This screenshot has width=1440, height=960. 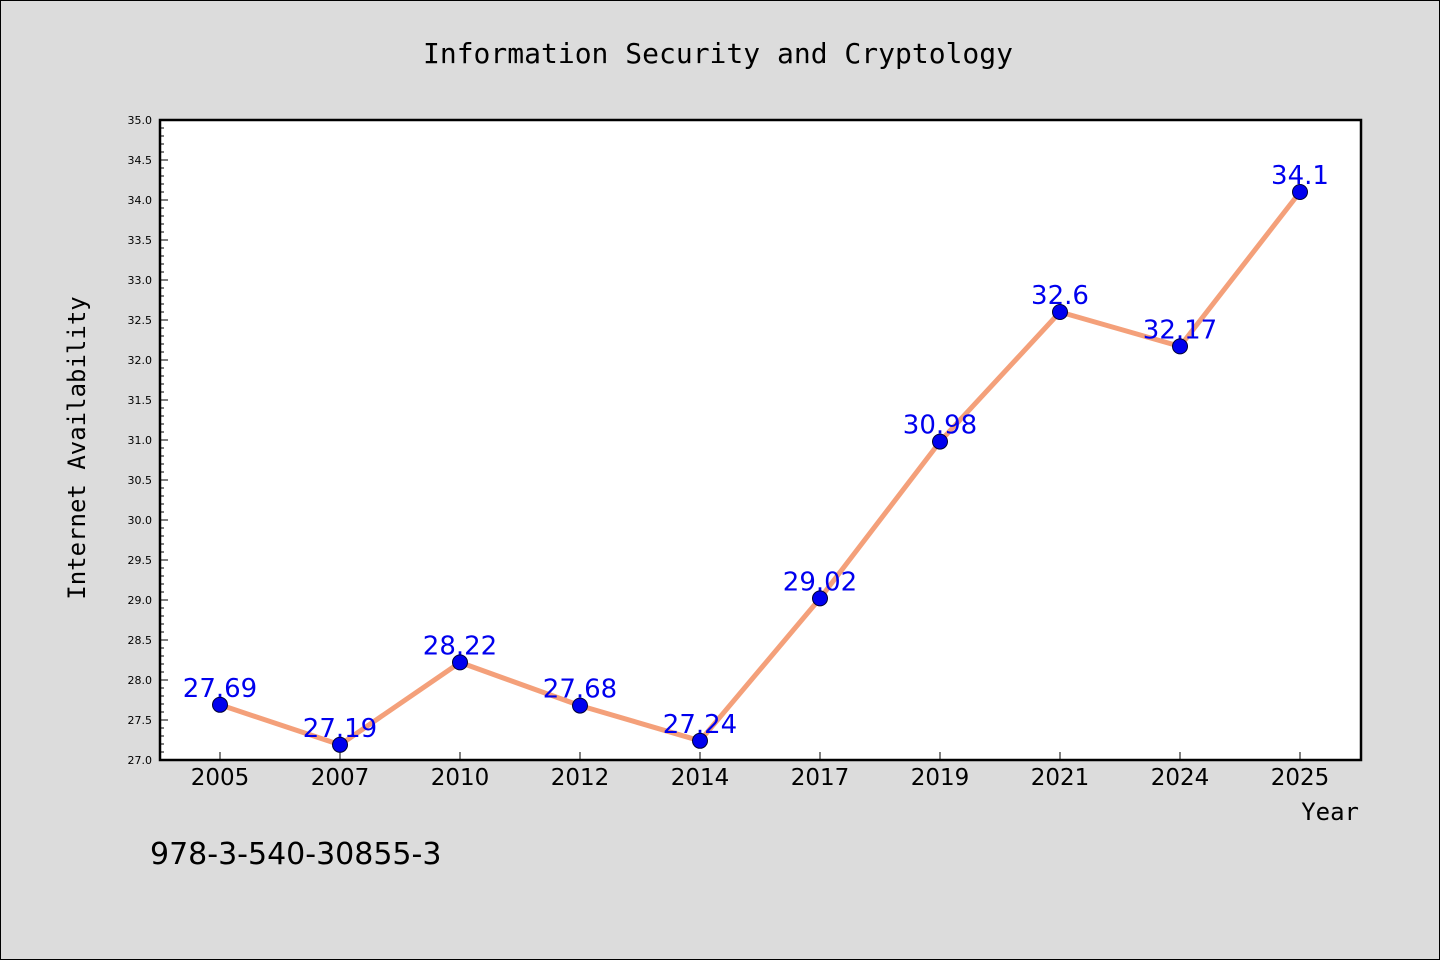 I want to click on x-tick-label: 2014, so click(x=700, y=778).